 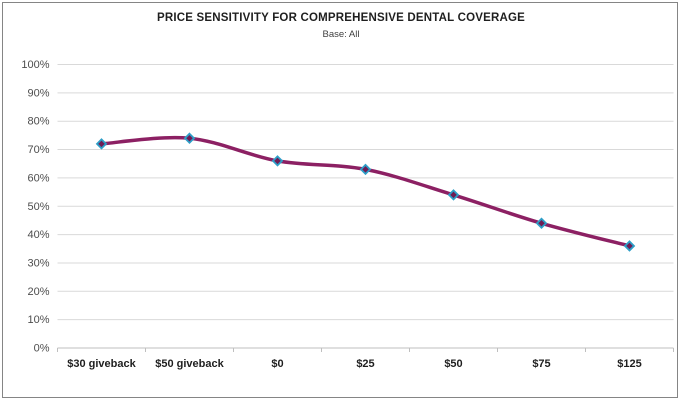 I want to click on y-axis-tick-label: 0%, so click(x=42, y=349).